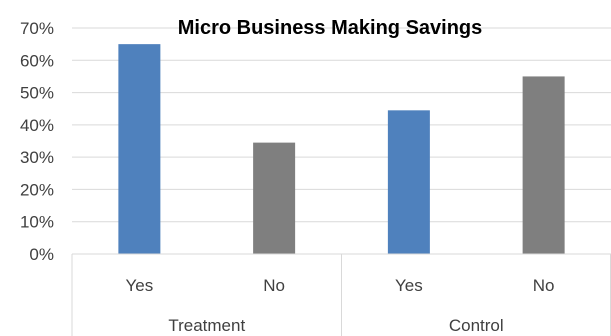 The image size is (611, 336). Describe the element at coordinates (37, 157) in the screenshot. I see `y-tick-label: 30%` at that location.